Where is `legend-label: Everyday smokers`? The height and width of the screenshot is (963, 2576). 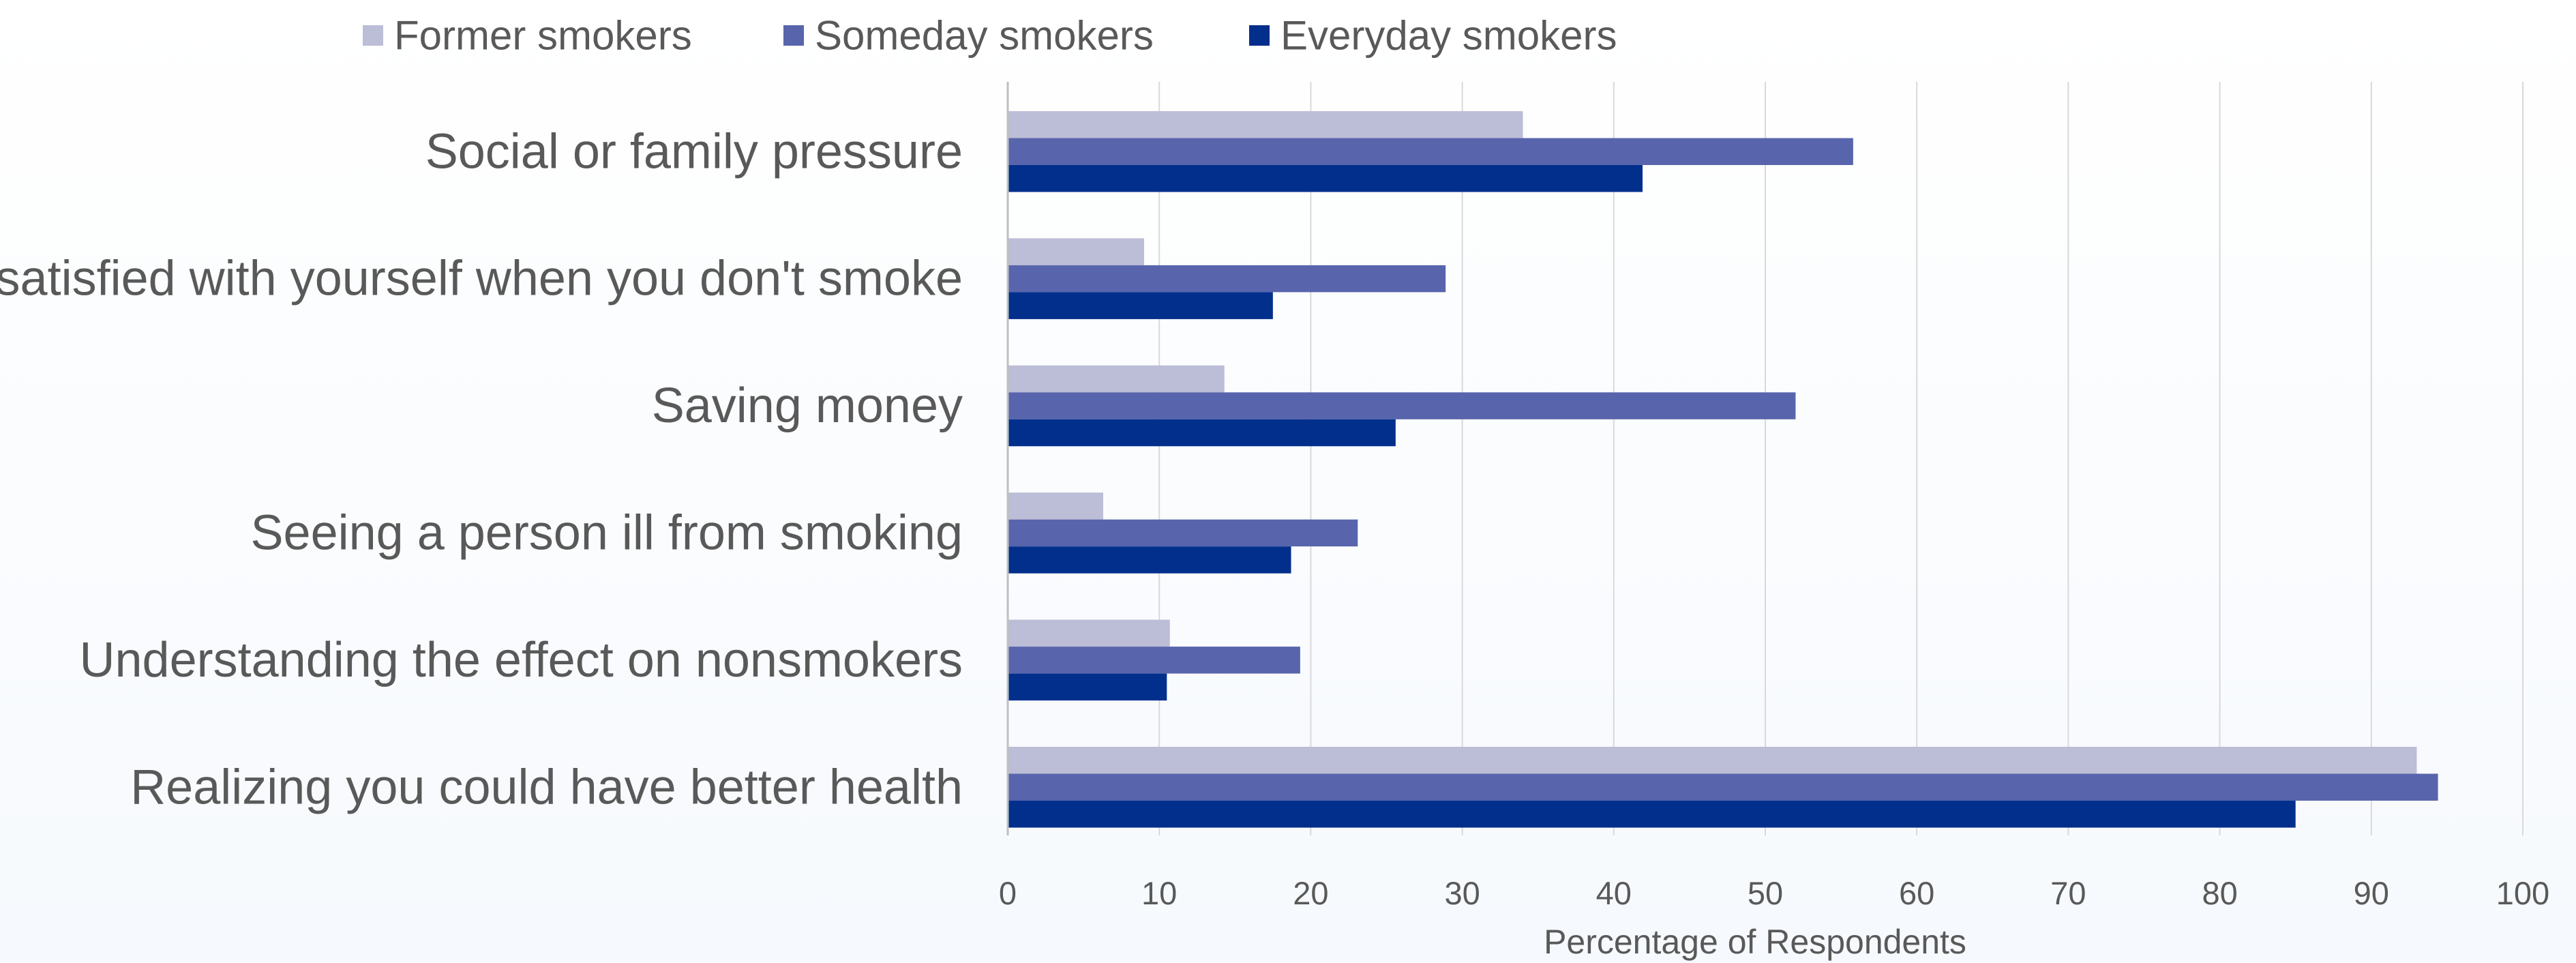 legend-label: Everyday smokers is located at coordinates (1449, 36).